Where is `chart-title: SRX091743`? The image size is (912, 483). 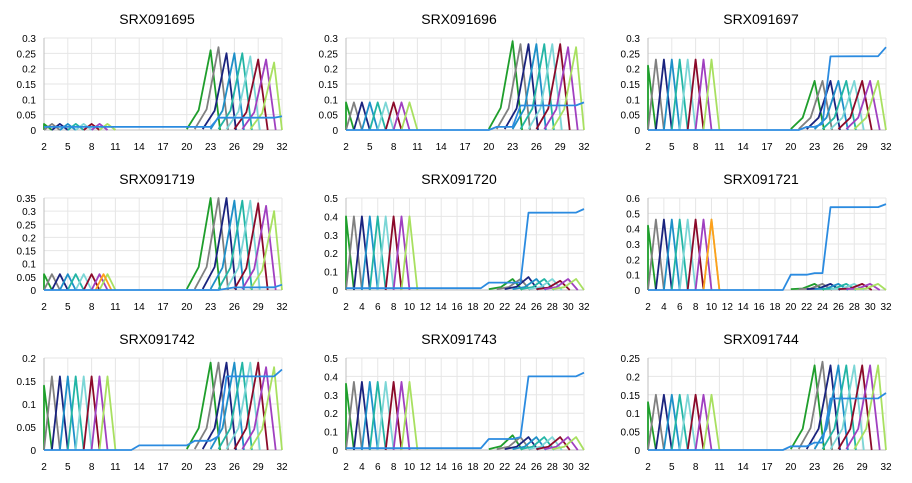
chart-title: SRX091743 is located at coordinates (459, 339).